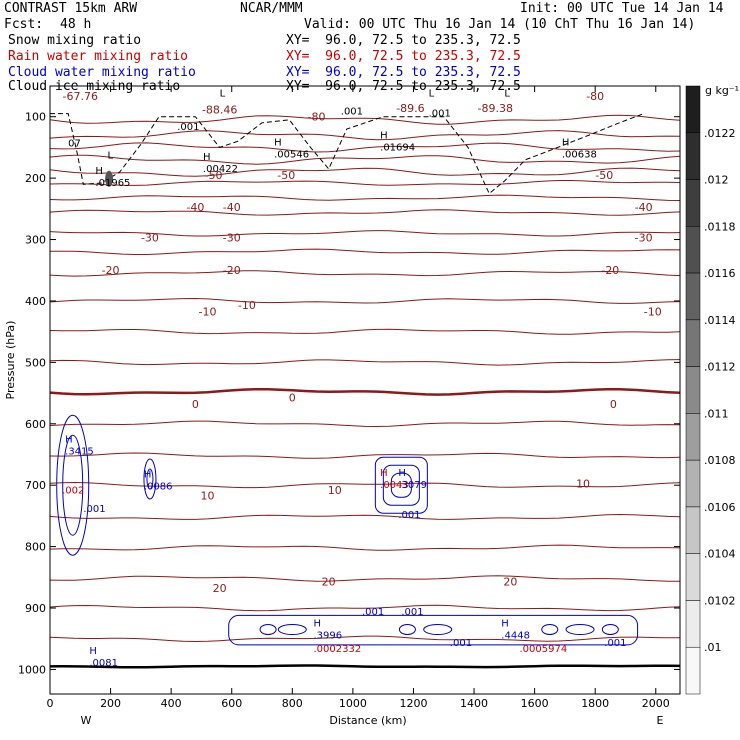  What do you see at coordinates (103, 663) in the screenshot?
I see `extremum-value: .0081` at bounding box center [103, 663].